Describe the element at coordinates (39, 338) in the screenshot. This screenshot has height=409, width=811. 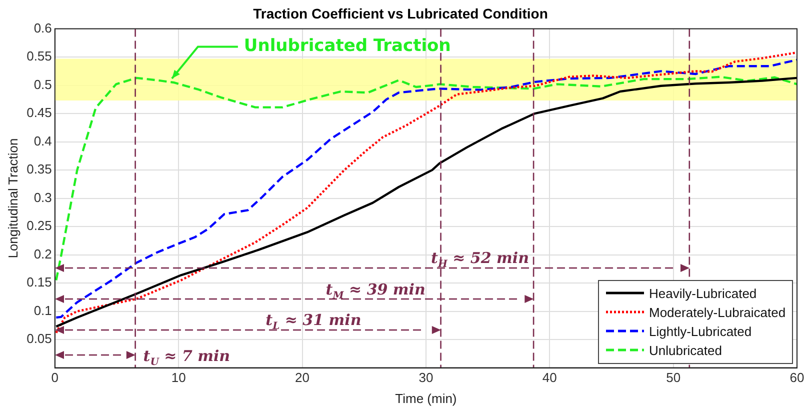
I see `y-tick-label: 0.05` at that location.